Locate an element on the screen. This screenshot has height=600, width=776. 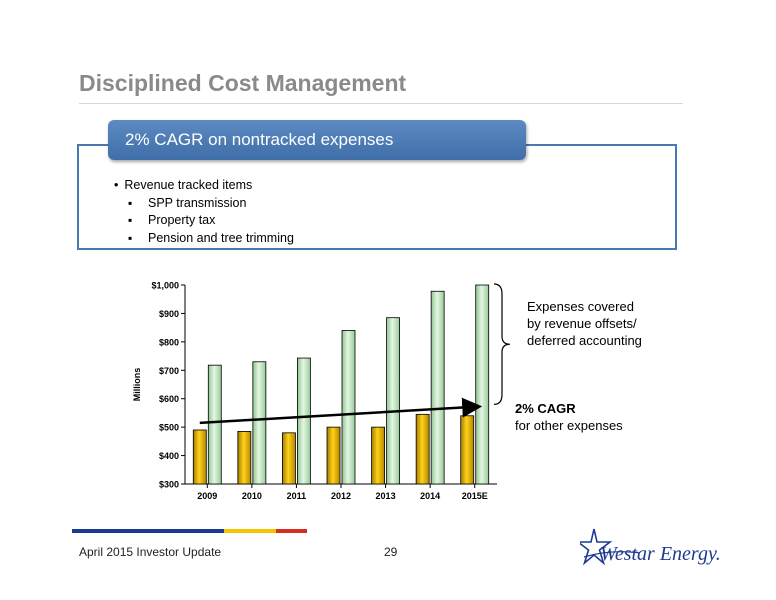
bar-series-2-2010 is located at coordinates (259, 423).